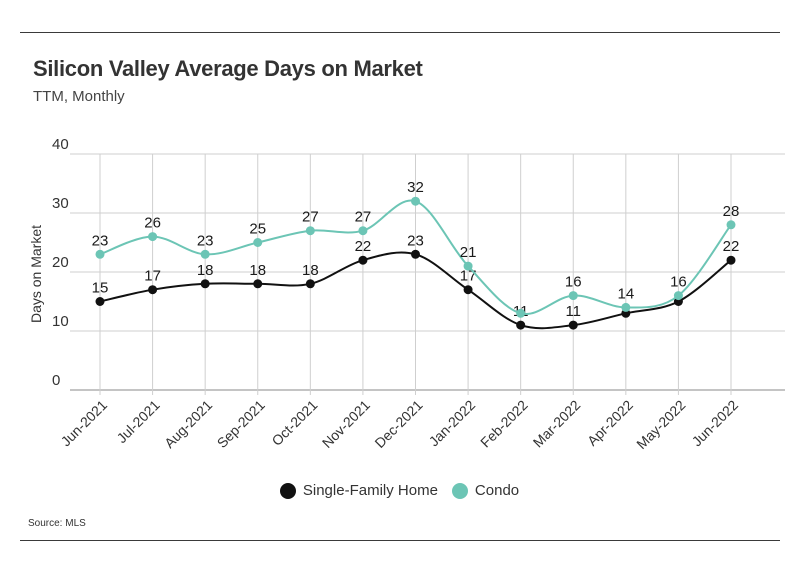 The image size is (799, 575). What do you see at coordinates (468, 290) in the screenshot?
I see `data-point-single-family-jan-2022` at bounding box center [468, 290].